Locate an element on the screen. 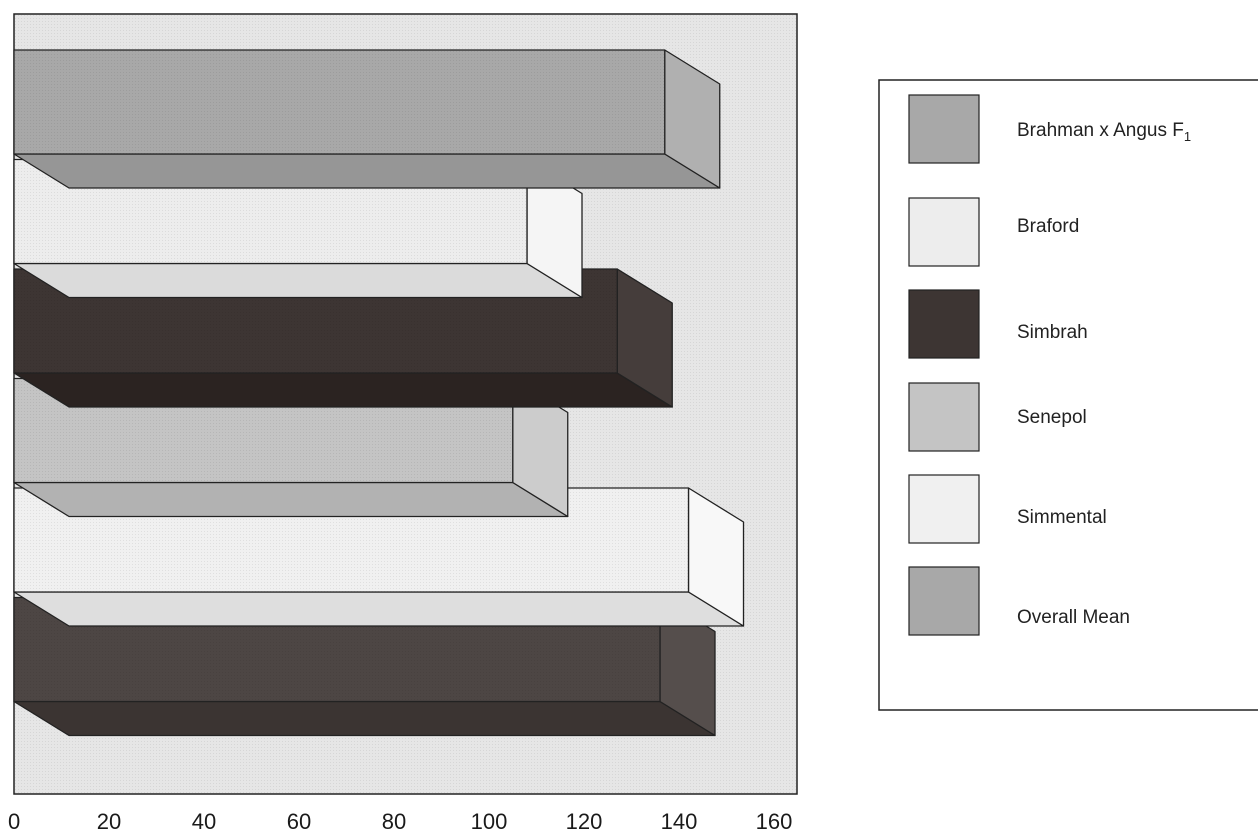  legend-swatch-brahman-x-angus-f1 is located at coordinates (944, 129).